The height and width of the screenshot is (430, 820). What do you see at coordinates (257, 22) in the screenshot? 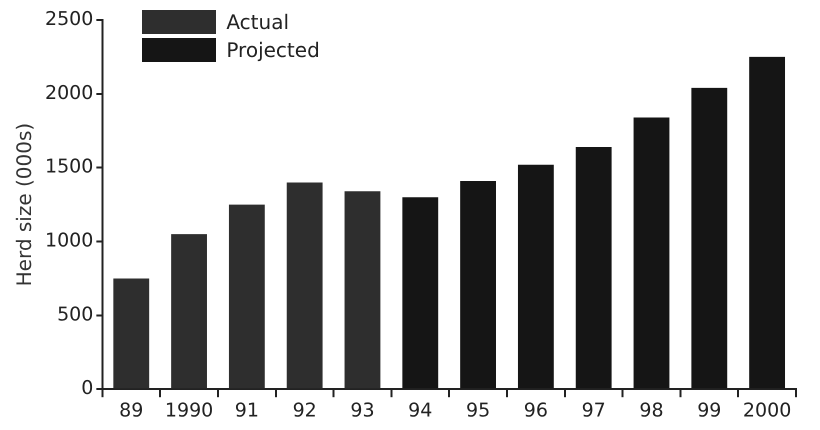
I see `legend-label: Actual` at bounding box center [257, 22].